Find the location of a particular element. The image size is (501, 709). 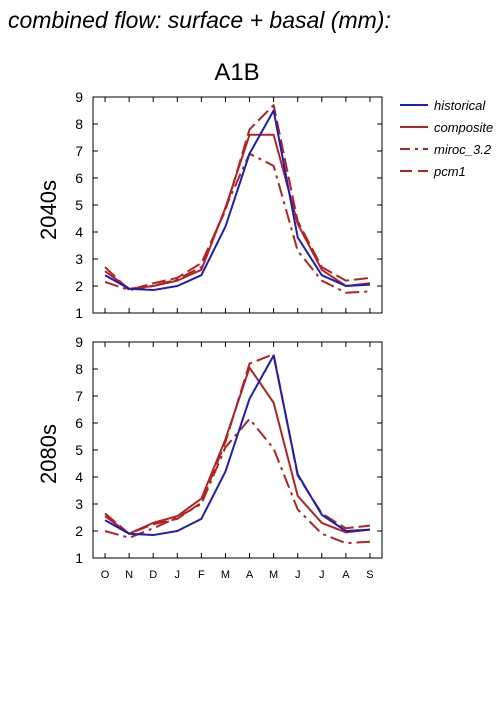

scenario-title: A1B is located at coordinates (236, 72).